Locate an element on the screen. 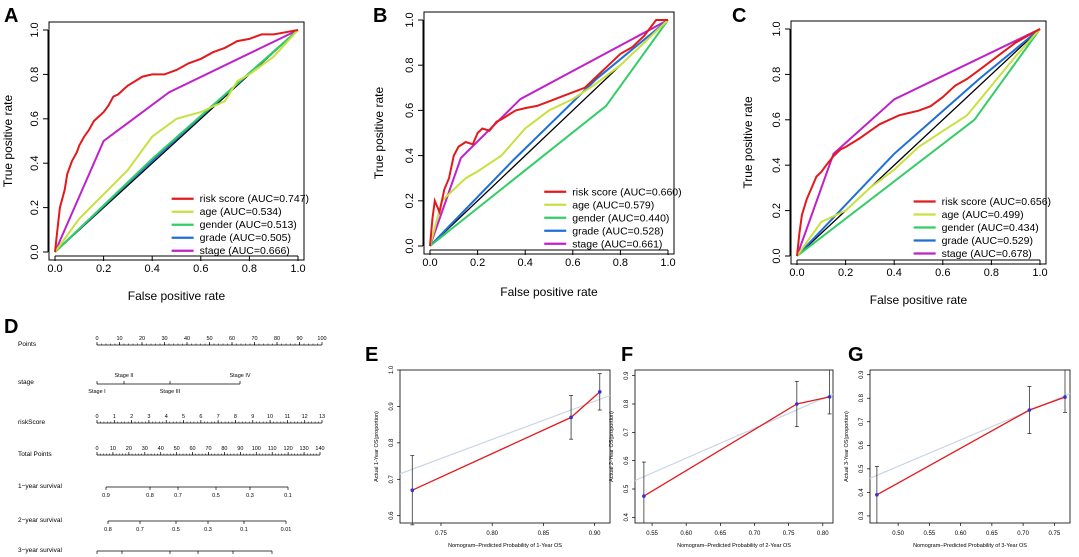 The image size is (1079, 557). x-tick-label: 0.70 is located at coordinates (1023, 534).